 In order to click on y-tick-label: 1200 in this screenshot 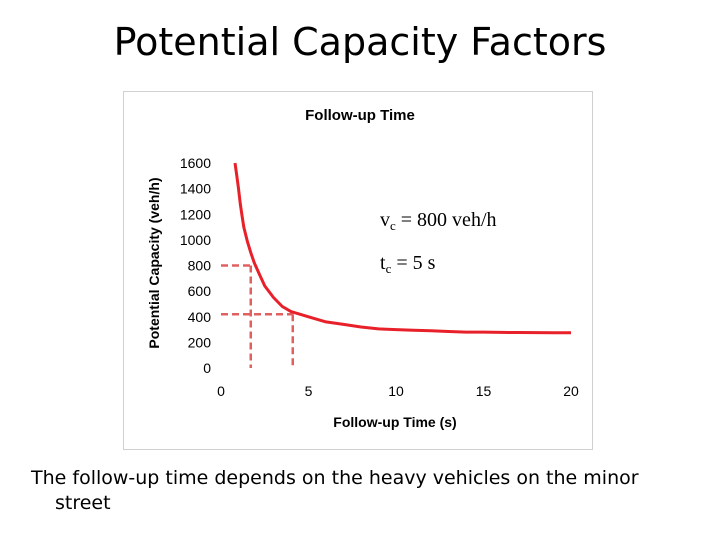, I will do `click(195, 214)`.